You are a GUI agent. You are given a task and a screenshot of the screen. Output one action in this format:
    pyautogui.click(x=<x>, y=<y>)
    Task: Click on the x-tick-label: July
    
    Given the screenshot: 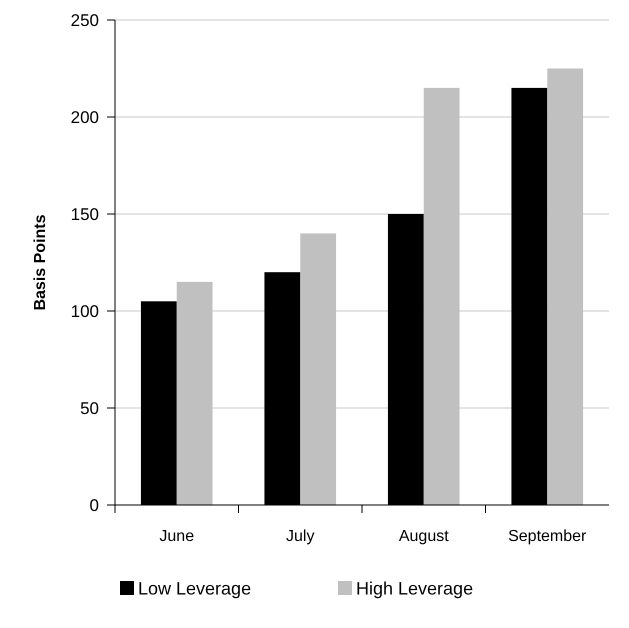 What is the action you would take?
    pyautogui.click(x=300, y=536)
    